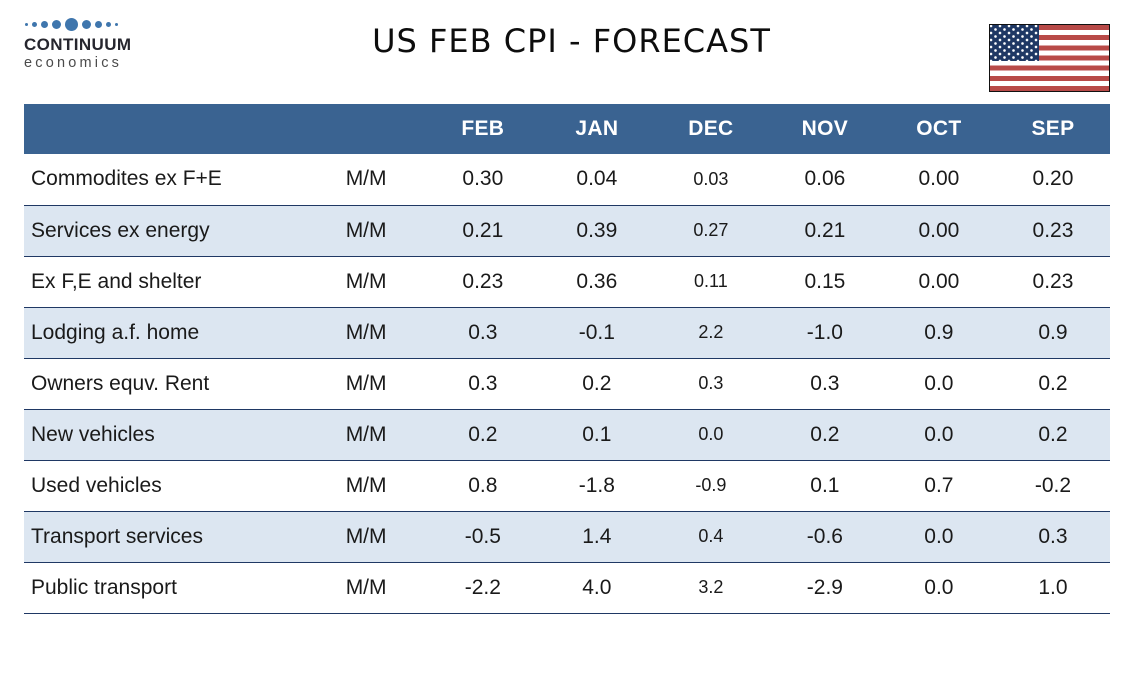 This screenshot has width=1134, height=680. Describe the element at coordinates (711, 587) in the screenshot. I see `cell-value: 3.2` at that location.